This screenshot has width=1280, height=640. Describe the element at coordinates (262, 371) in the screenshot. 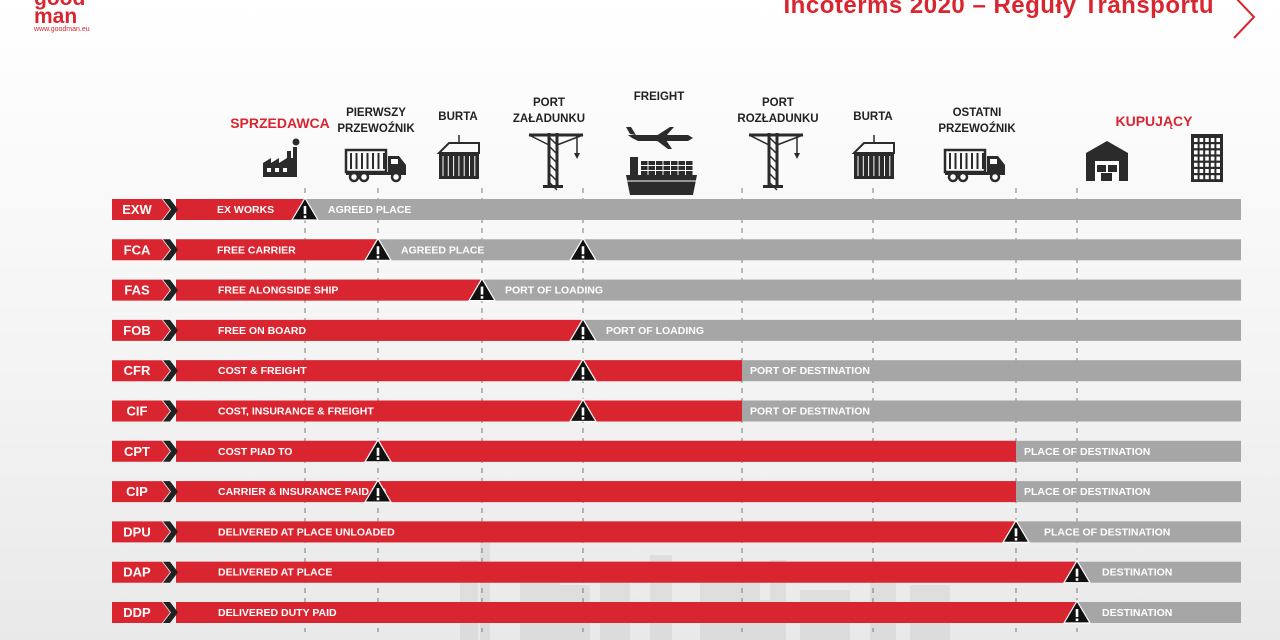

I see `rule-name: COST & FREIGHT` at that location.